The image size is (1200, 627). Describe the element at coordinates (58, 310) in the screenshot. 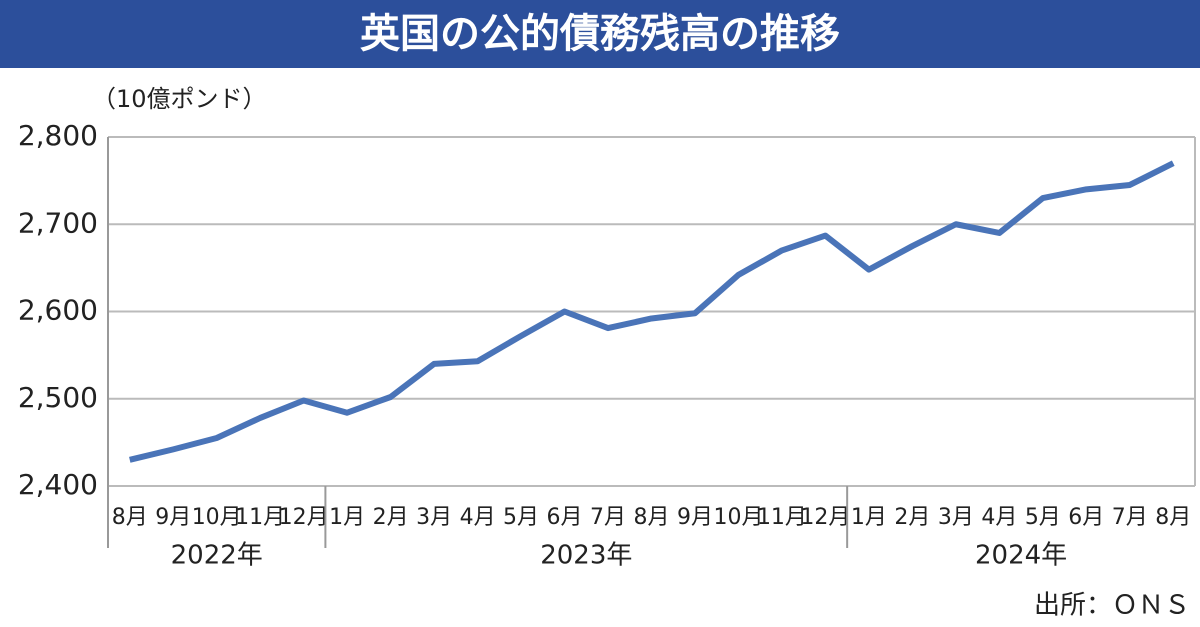

I see `y-tick-label: 2,600` at that location.